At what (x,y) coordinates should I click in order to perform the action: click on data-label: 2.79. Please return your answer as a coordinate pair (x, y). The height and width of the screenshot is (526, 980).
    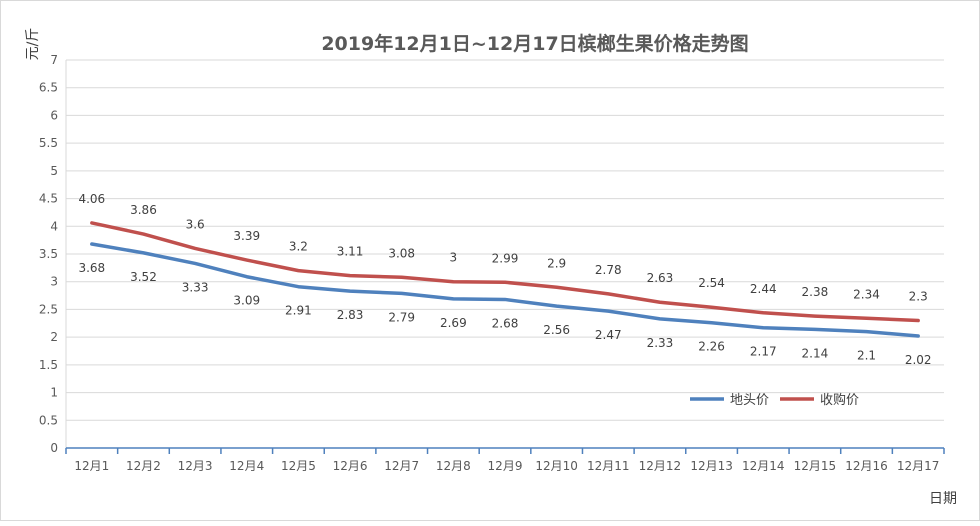
    Looking at the image, I should click on (401, 317).